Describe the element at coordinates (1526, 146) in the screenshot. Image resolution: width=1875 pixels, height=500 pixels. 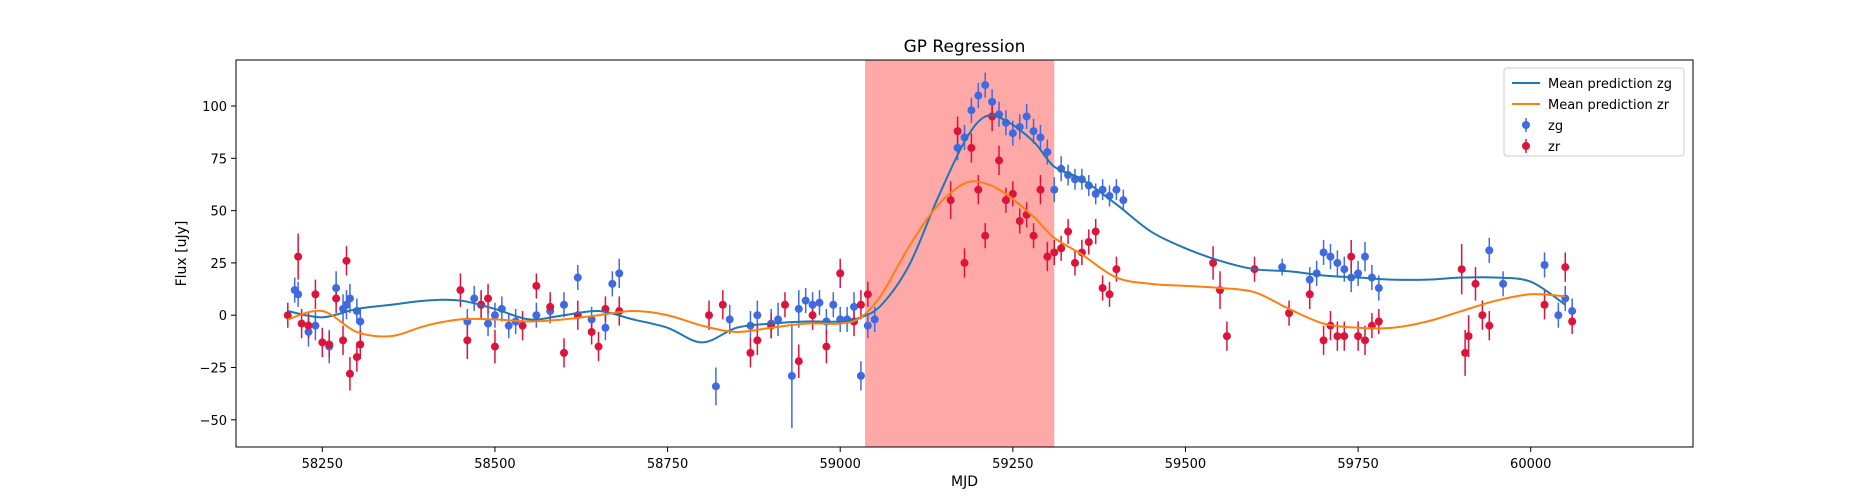
I see `legend-point-swatch` at that location.